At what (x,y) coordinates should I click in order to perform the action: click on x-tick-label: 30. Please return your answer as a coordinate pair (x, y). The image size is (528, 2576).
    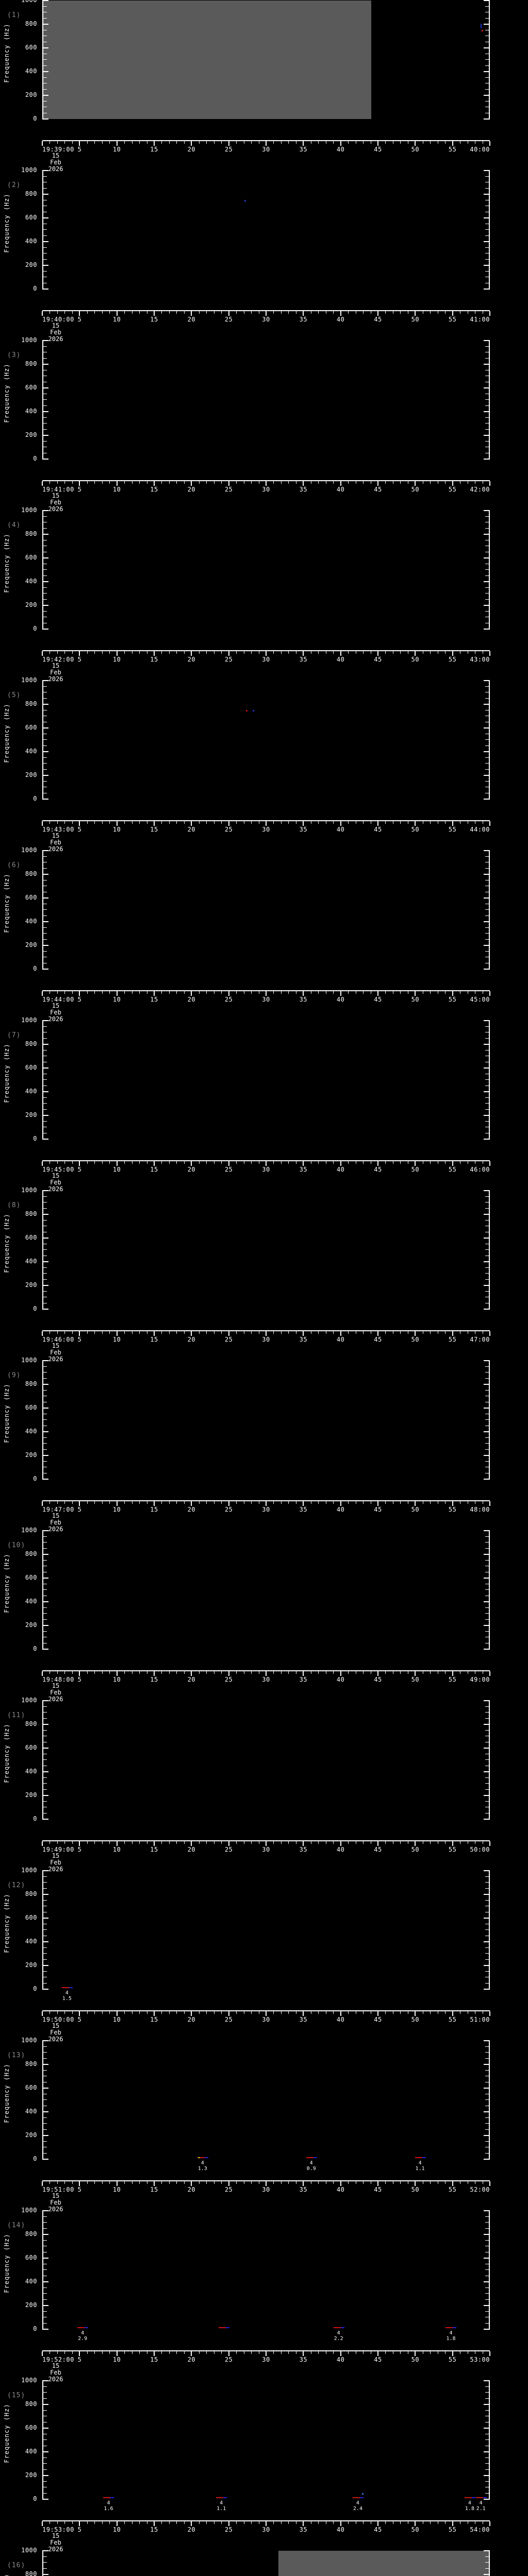
    Looking at the image, I should click on (266, 2189).